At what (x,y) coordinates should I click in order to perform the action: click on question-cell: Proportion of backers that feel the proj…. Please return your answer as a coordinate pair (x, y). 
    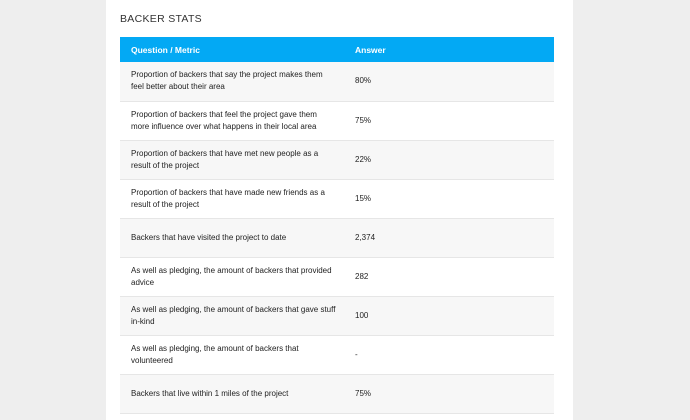
    Looking at the image, I should click on (232, 121).